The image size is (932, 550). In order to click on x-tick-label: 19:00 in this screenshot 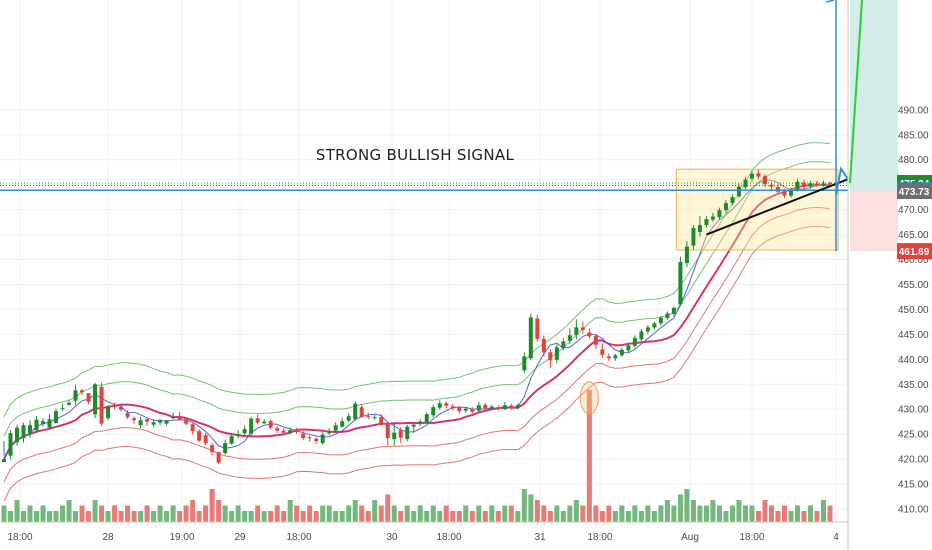, I will do `click(181, 537)`.